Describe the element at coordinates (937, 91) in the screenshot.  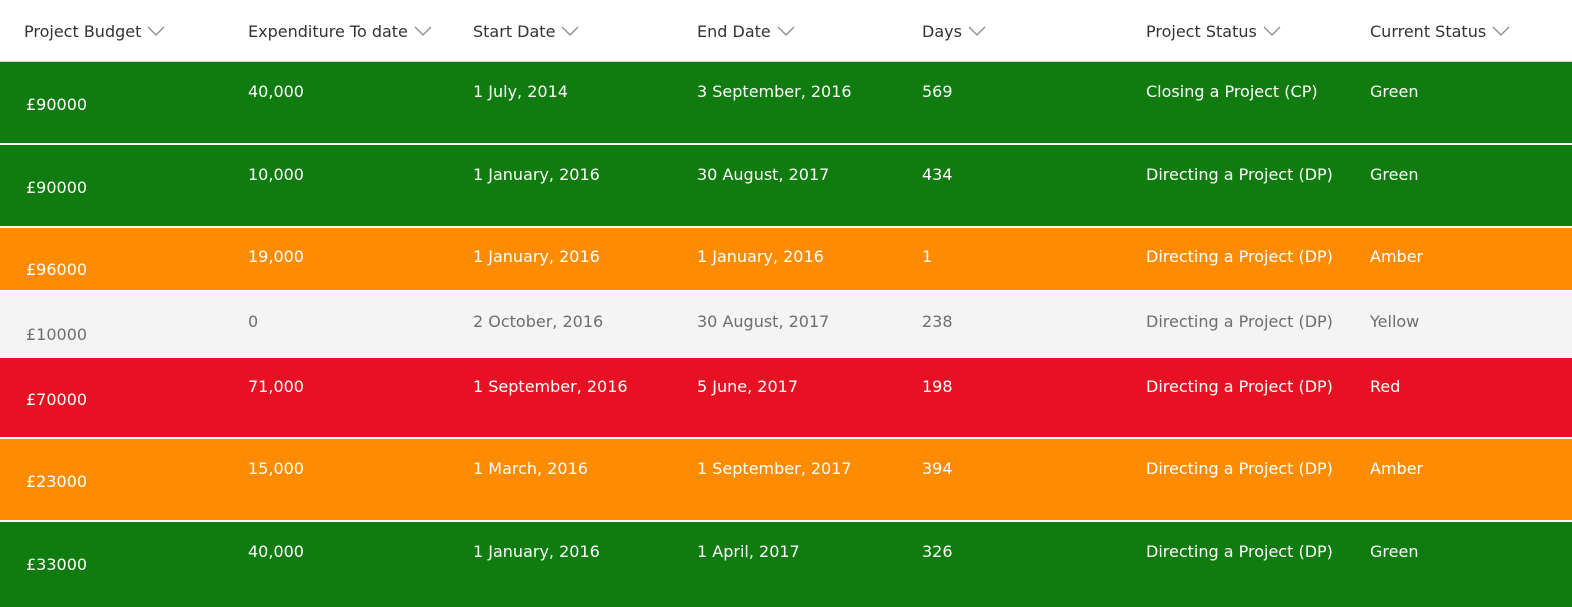
I see `cell-days: 569` at that location.